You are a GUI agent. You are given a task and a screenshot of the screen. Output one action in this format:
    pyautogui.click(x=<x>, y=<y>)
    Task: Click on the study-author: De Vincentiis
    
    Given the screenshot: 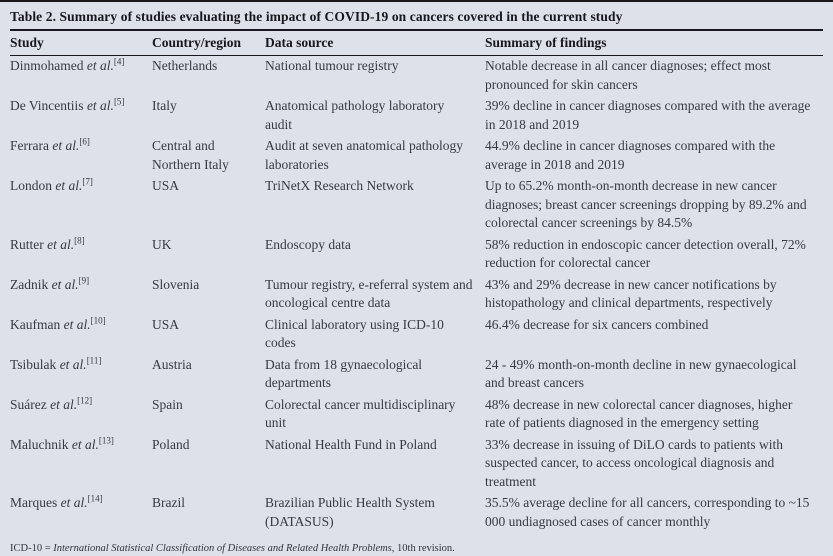 What is the action you would take?
    pyautogui.click(x=47, y=105)
    